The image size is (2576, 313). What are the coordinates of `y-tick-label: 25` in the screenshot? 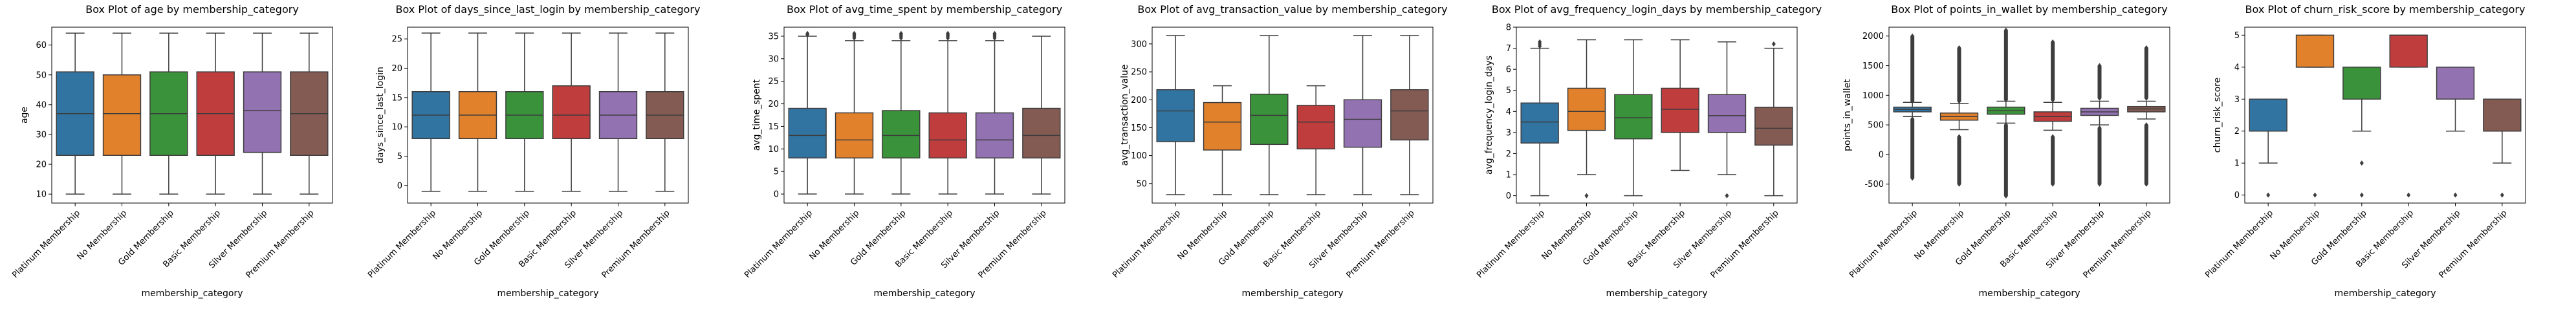 It's located at (773, 82).